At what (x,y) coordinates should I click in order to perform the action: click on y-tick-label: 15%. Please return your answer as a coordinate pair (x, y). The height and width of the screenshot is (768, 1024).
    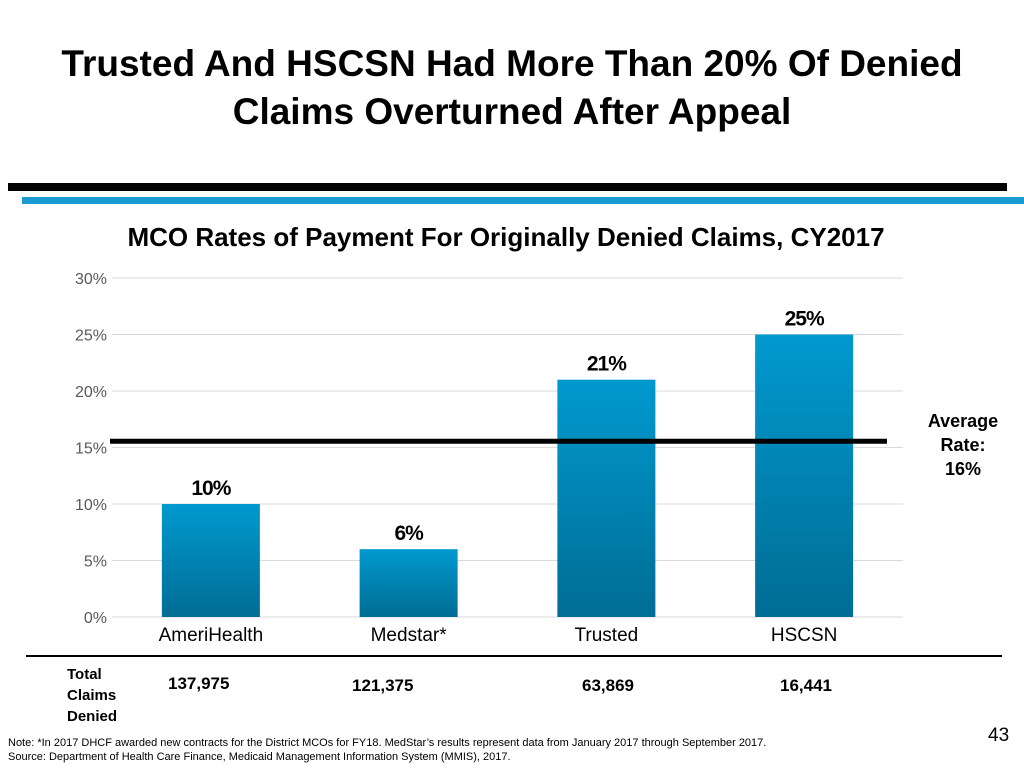
    Looking at the image, I should click on (91, 449).